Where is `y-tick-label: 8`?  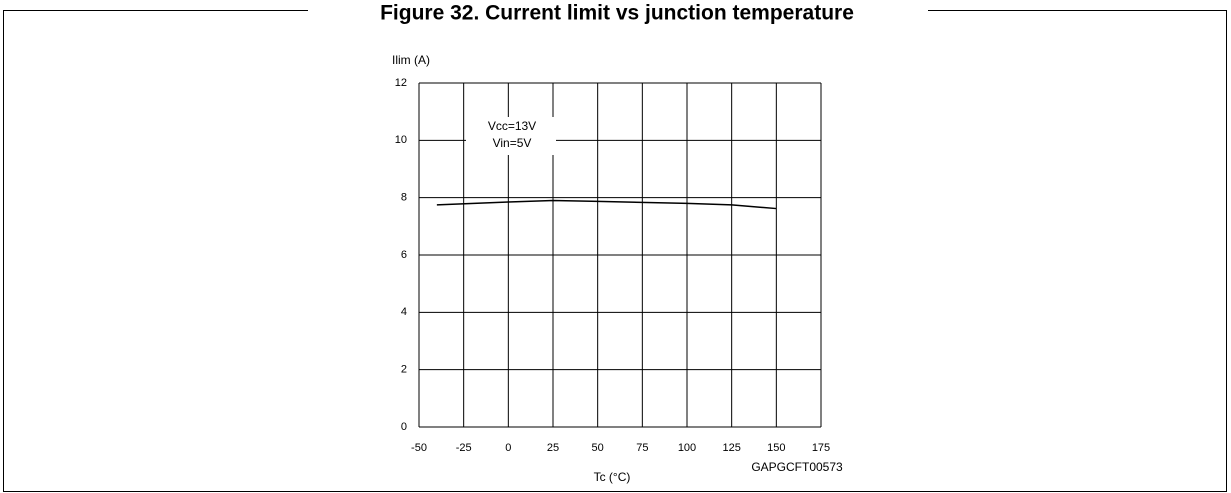
y-tick-label: 8 is located at coordinates (404, 198).